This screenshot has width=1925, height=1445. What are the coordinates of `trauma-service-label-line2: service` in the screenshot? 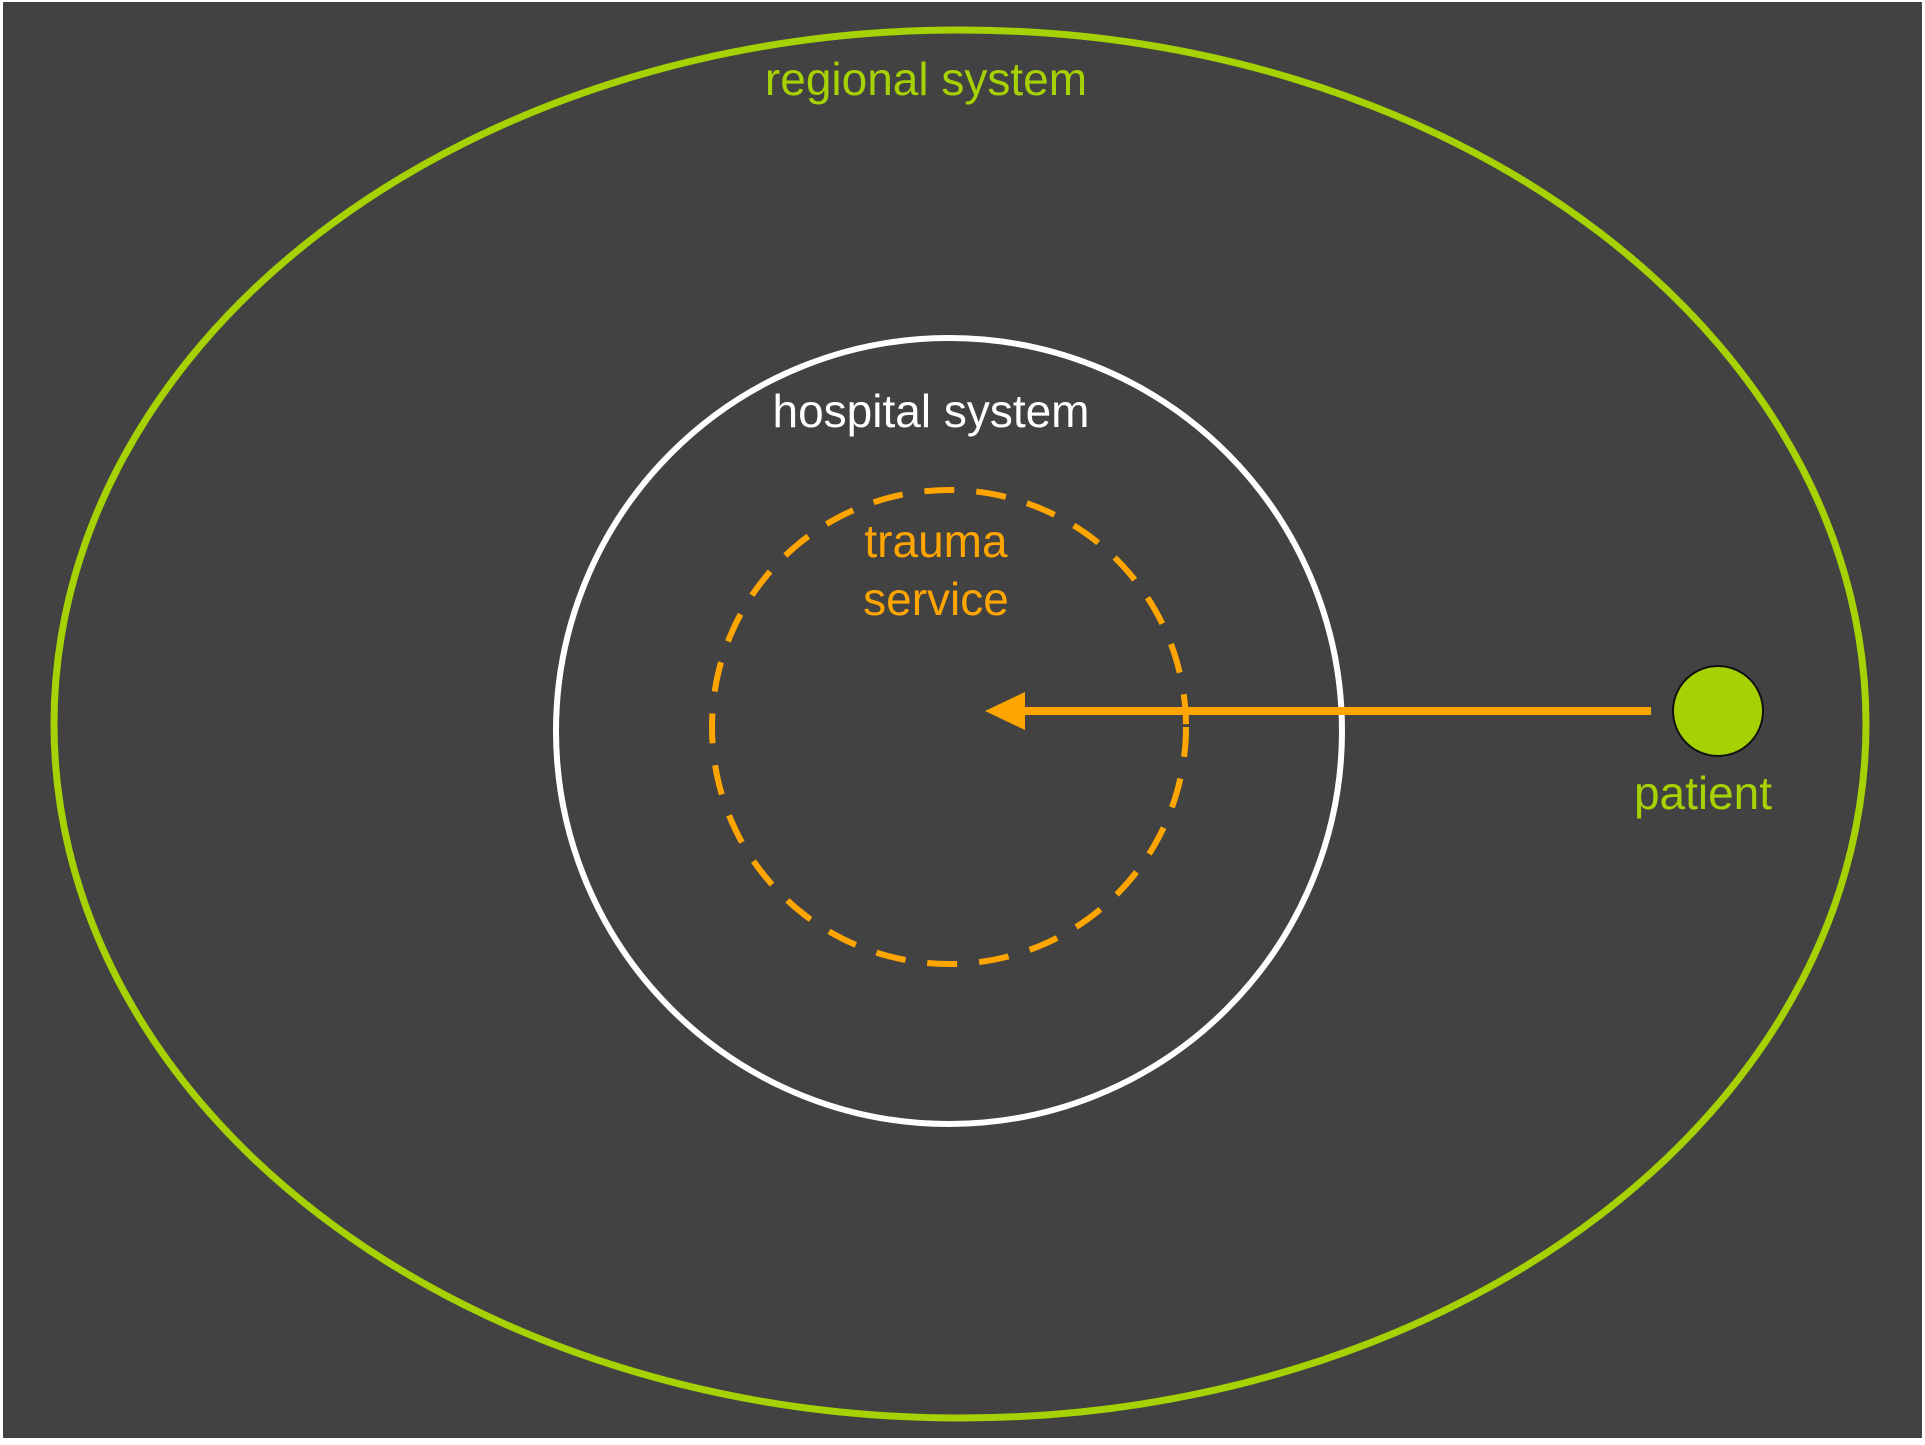 It's located at (936, 599).